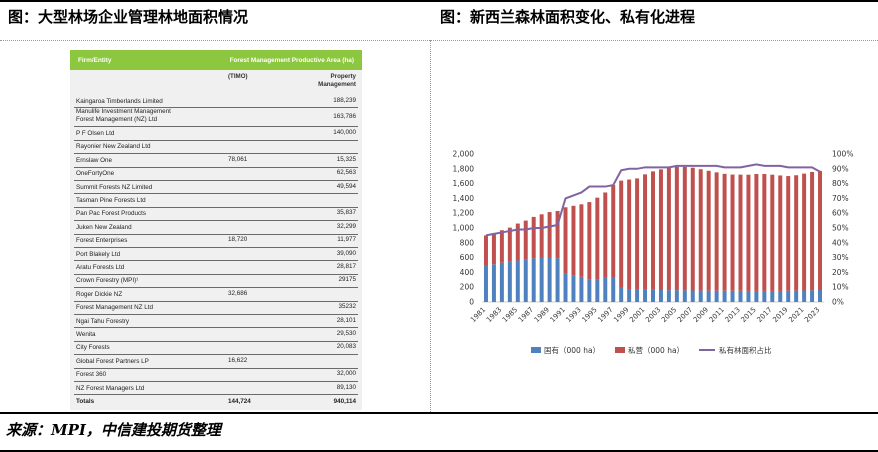  I want to click on x-tick-label: 1999, so click(621, 315).